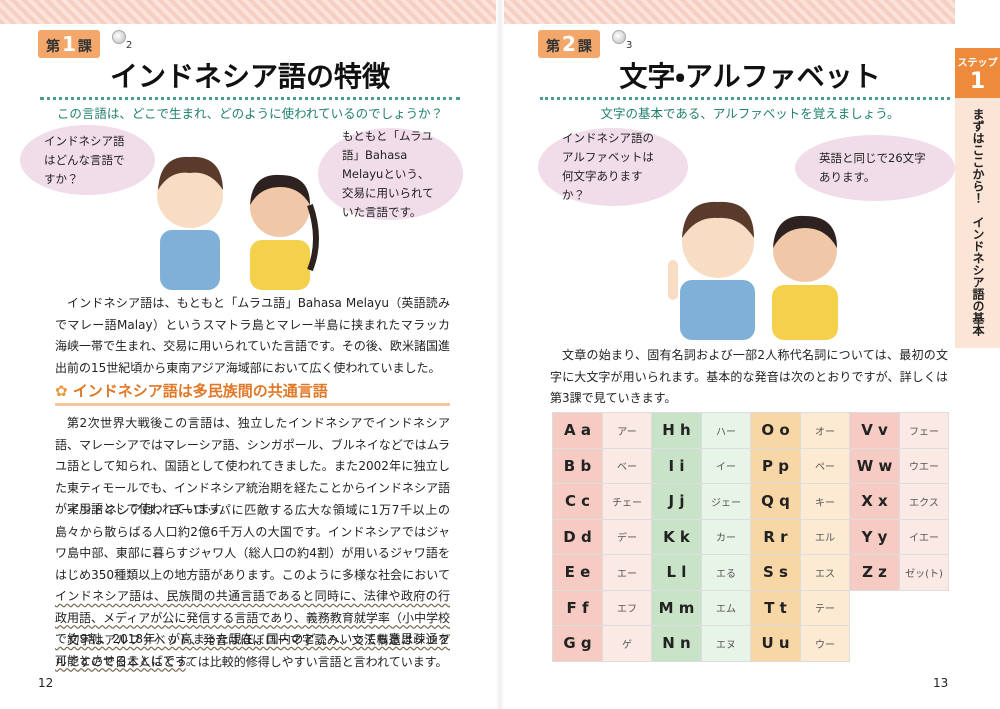 The image size is (1000, 709). I want to click on reading: カー, so click(726, 536).